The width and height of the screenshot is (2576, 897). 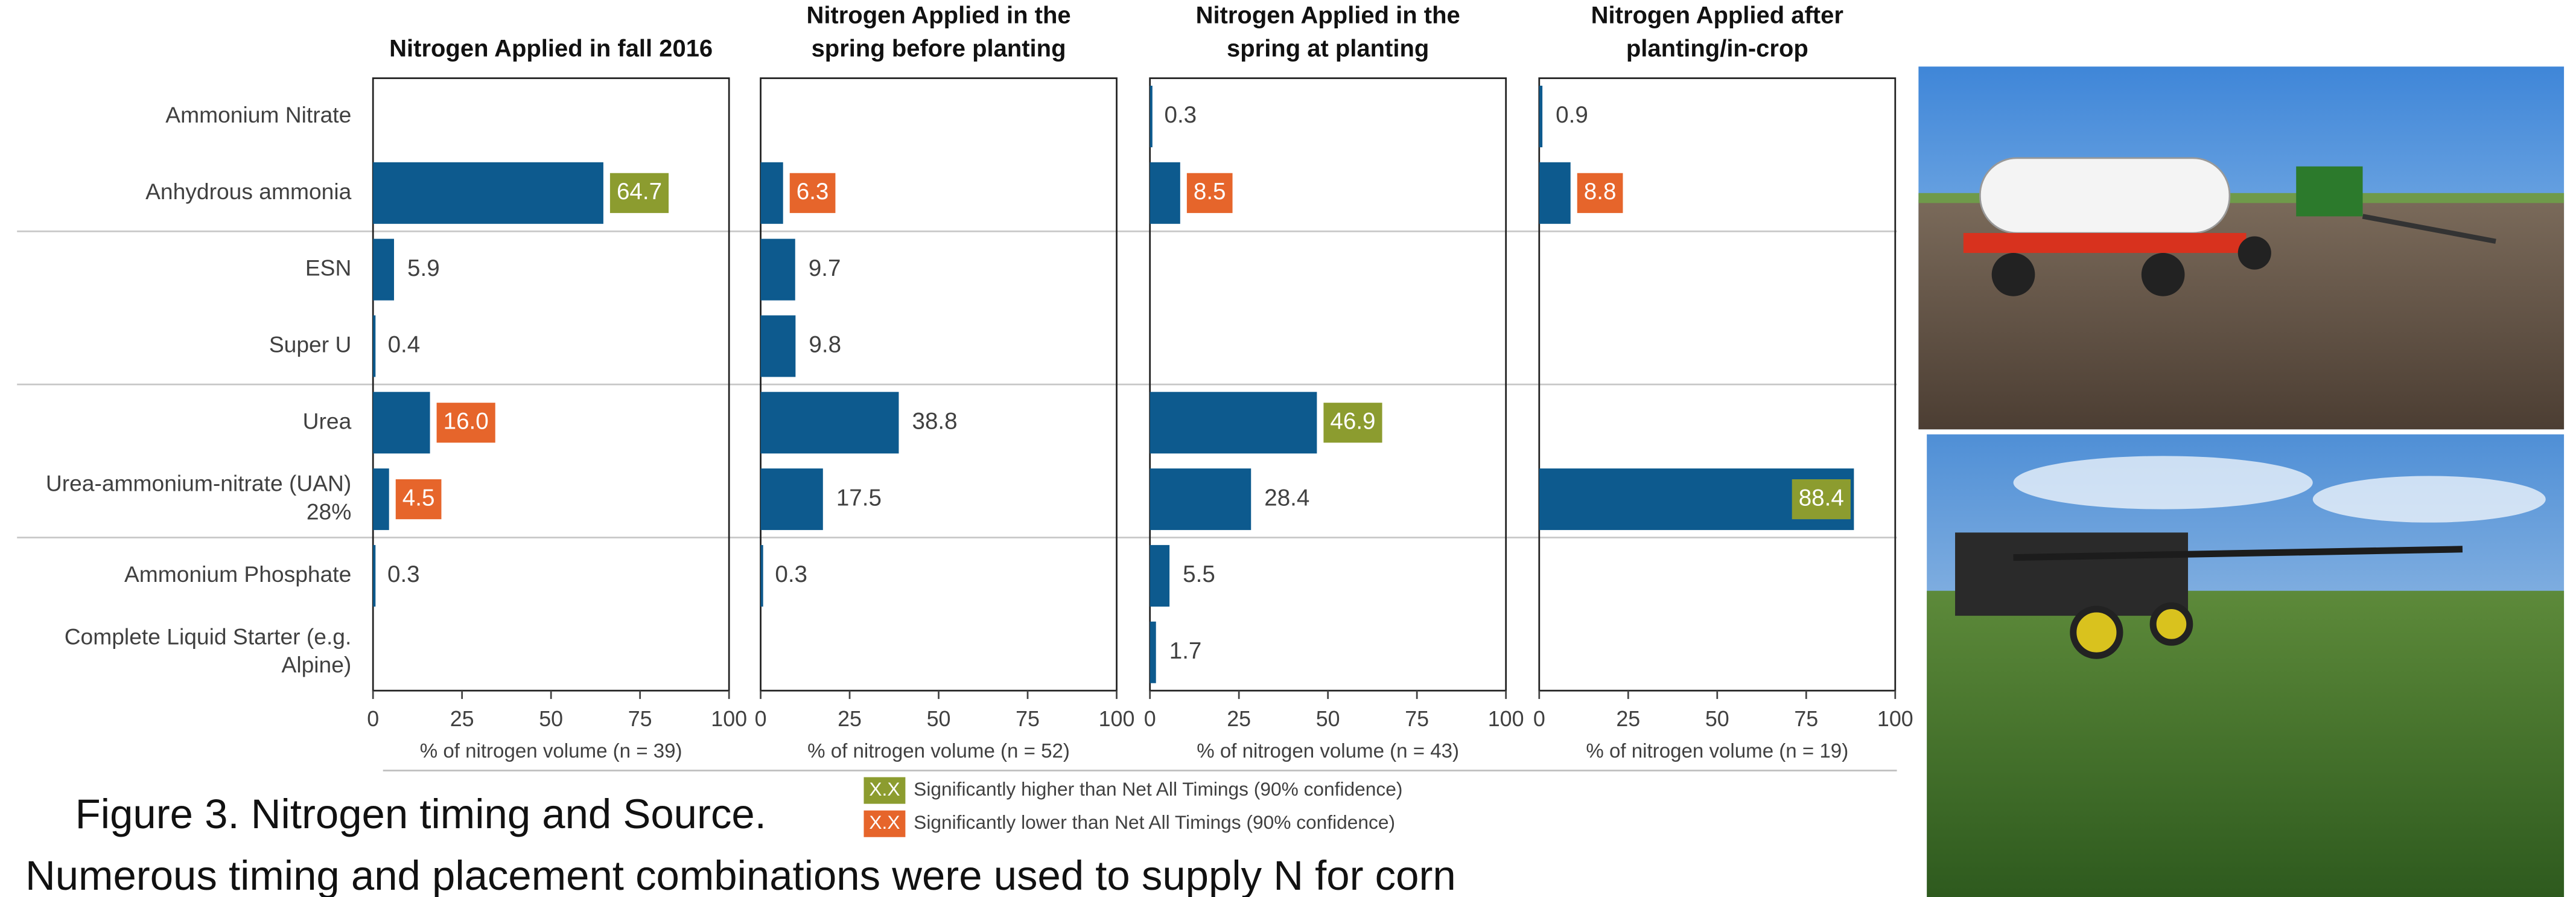 I want to click on value-label-group: 4.5, so click(x=418, y=499).